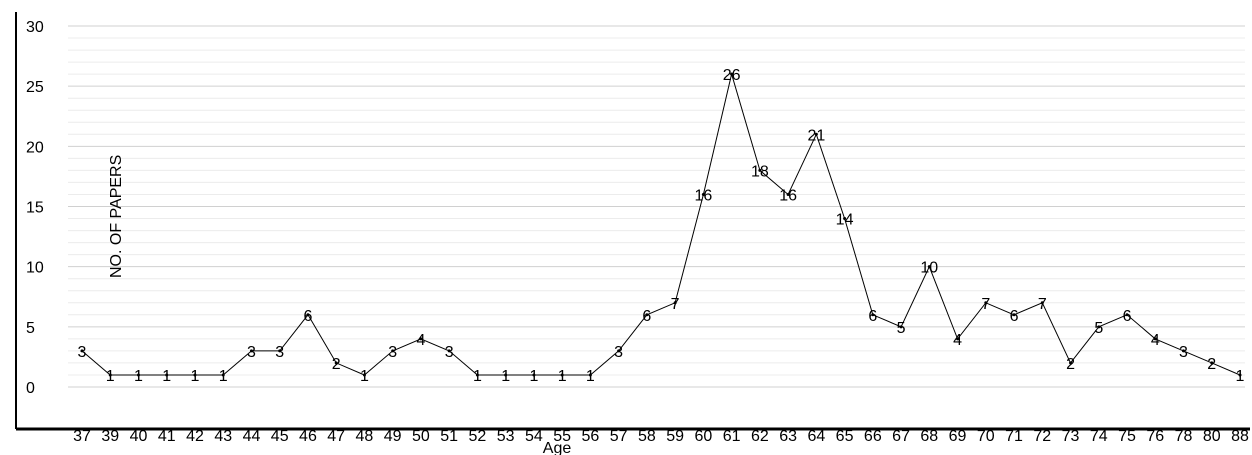  What do you see at coordinates (732, 436) in the screenshot?
I see `x-tick-label: 61` at bounding box center [732, 436].